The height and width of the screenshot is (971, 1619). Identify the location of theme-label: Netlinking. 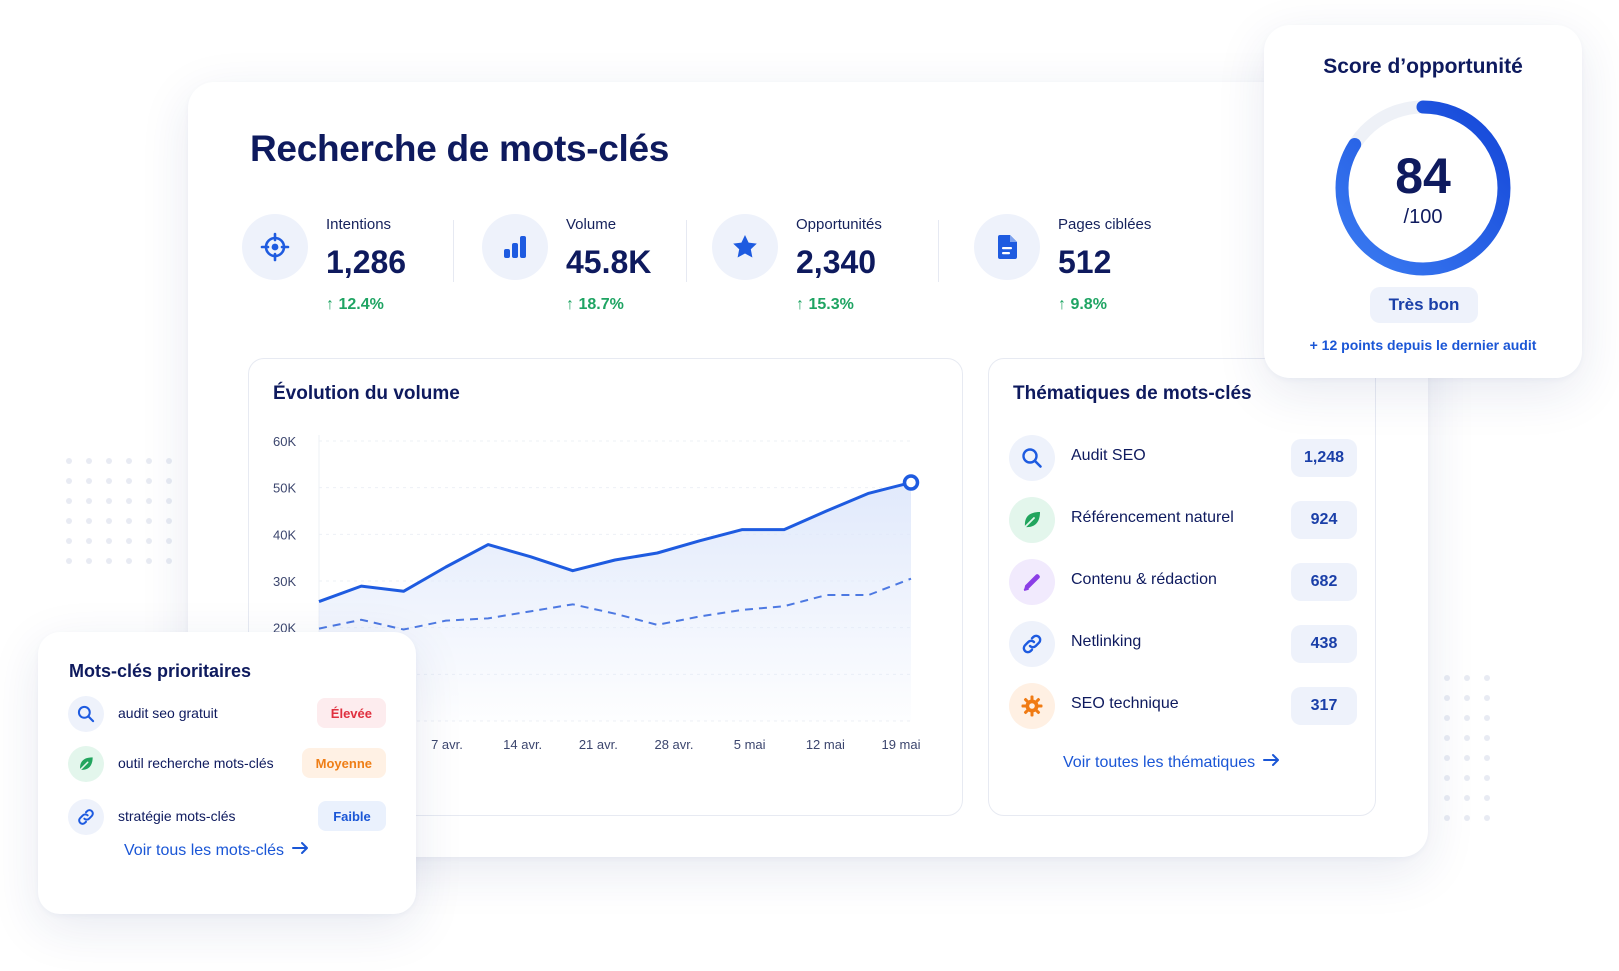
(1106, 641).